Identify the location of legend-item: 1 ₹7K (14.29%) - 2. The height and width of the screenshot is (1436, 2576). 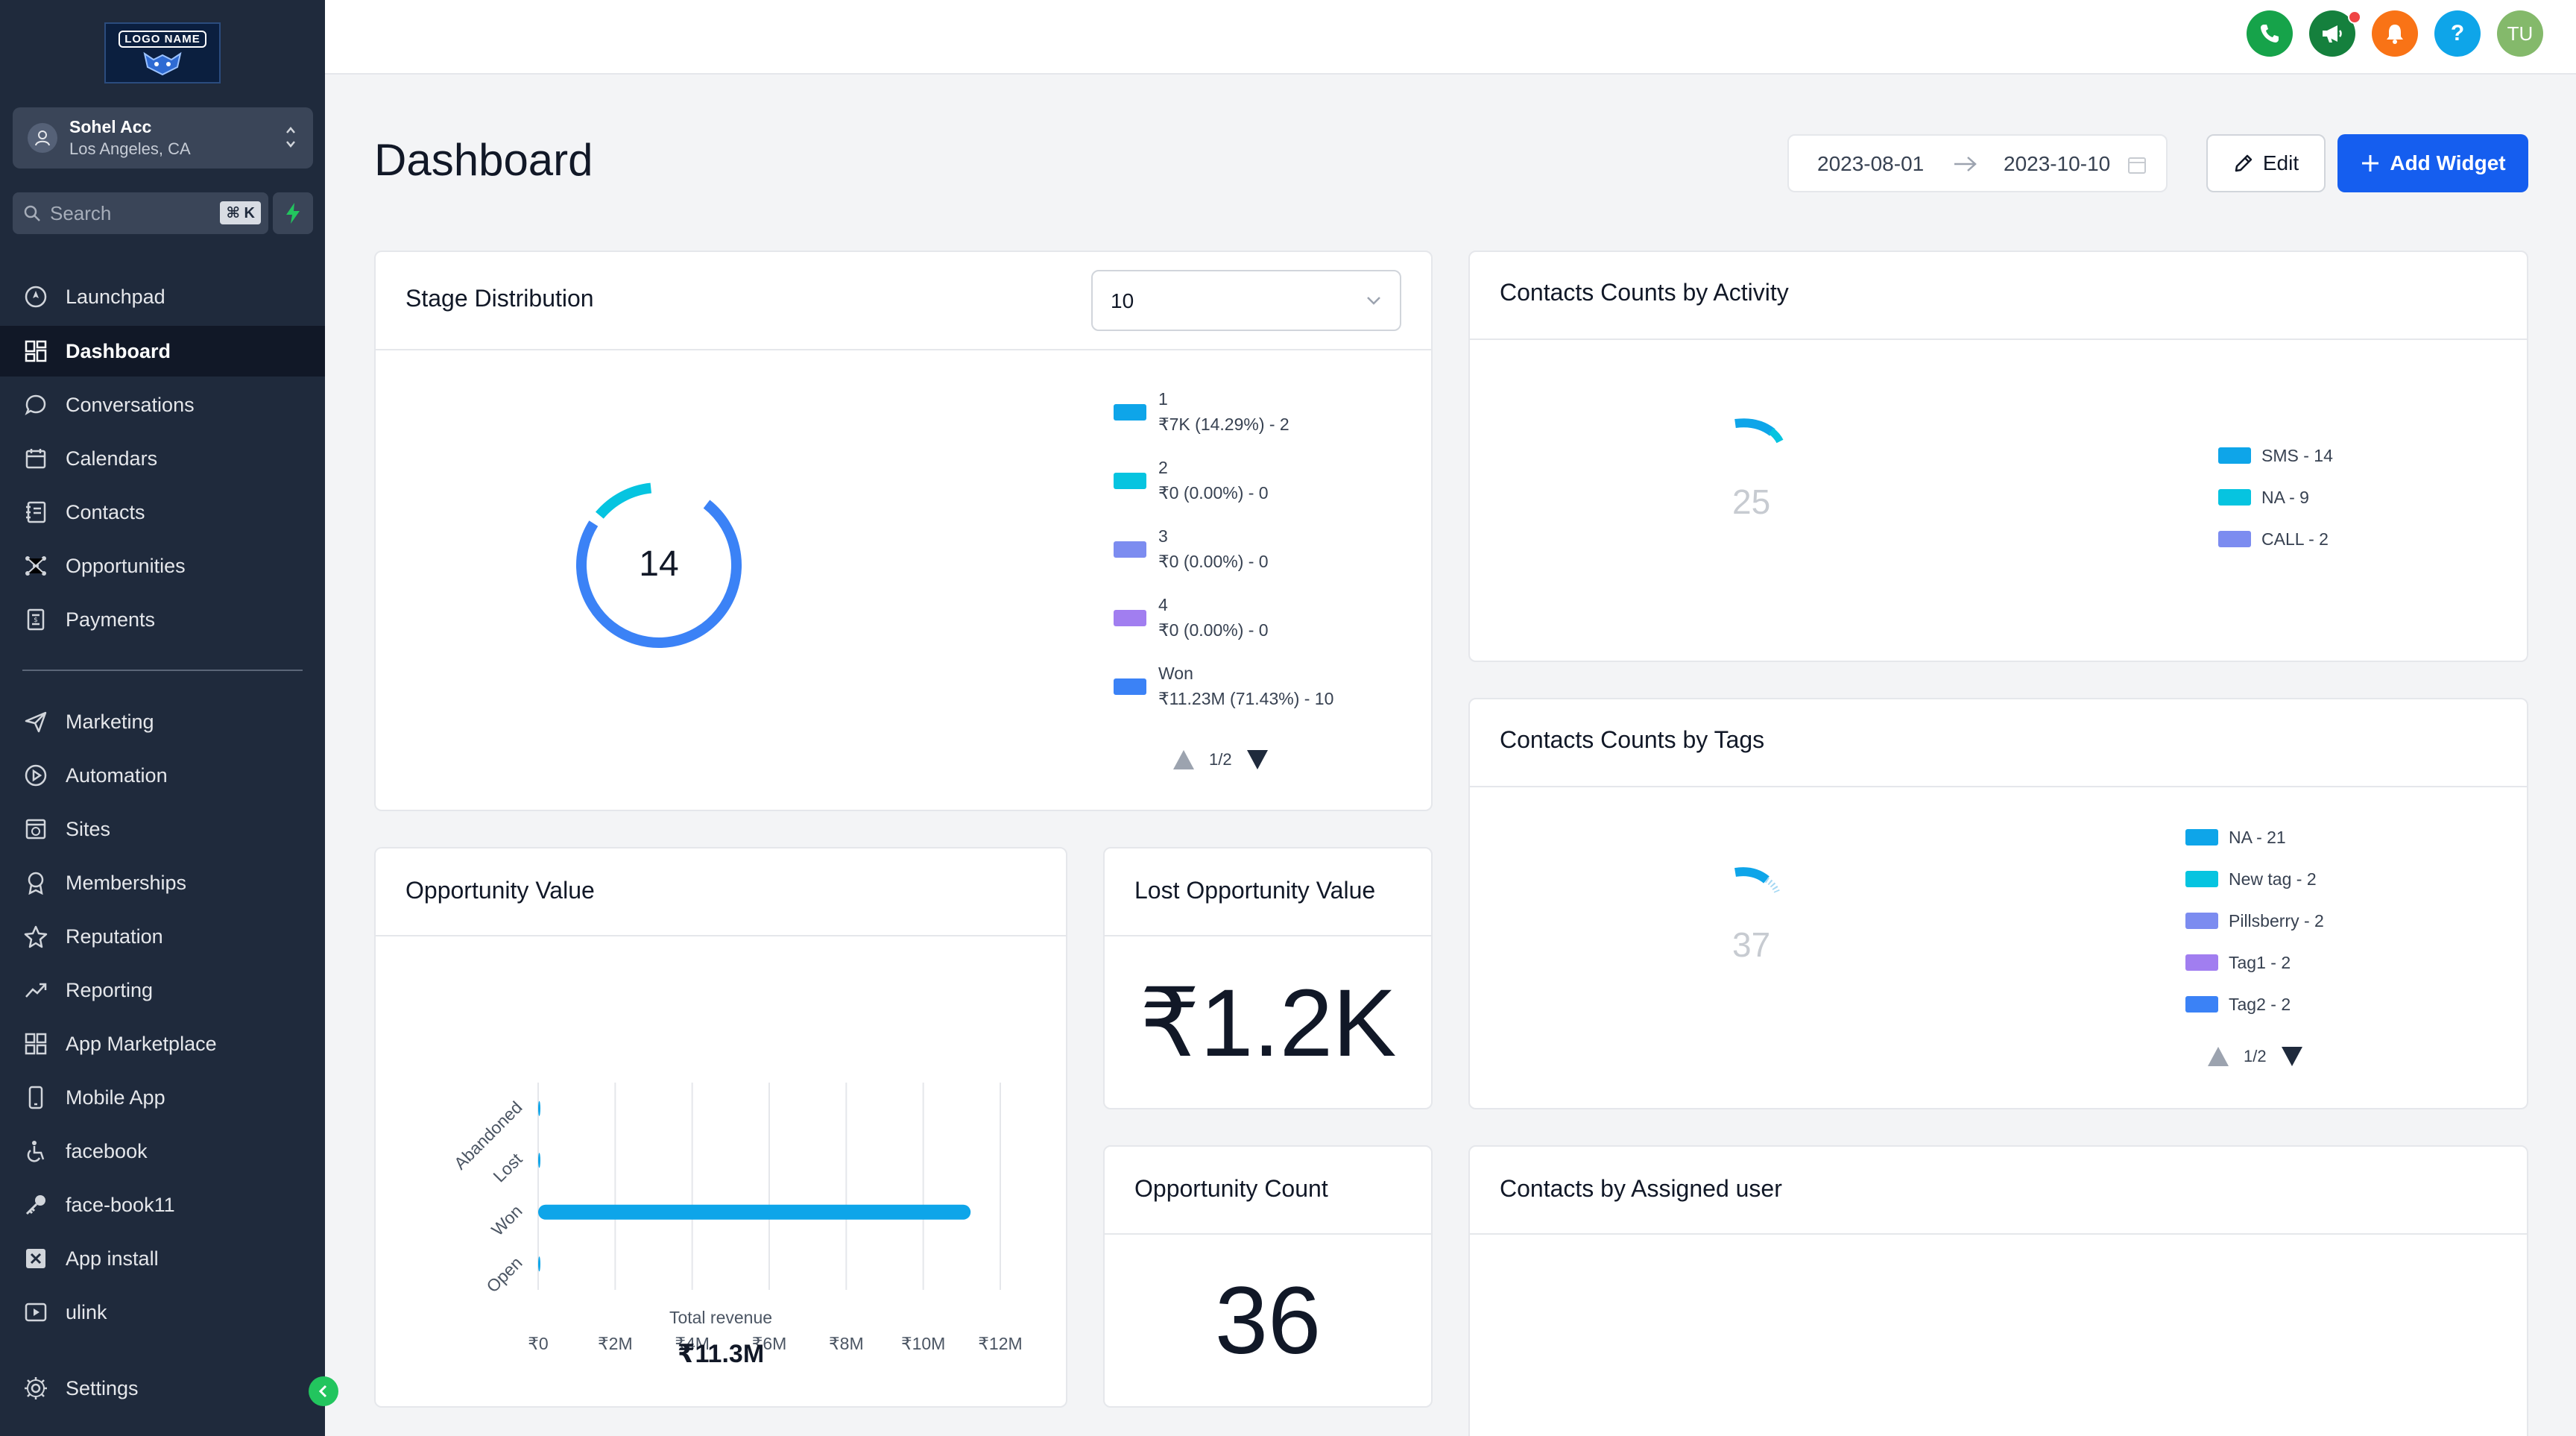
(1223, 411).